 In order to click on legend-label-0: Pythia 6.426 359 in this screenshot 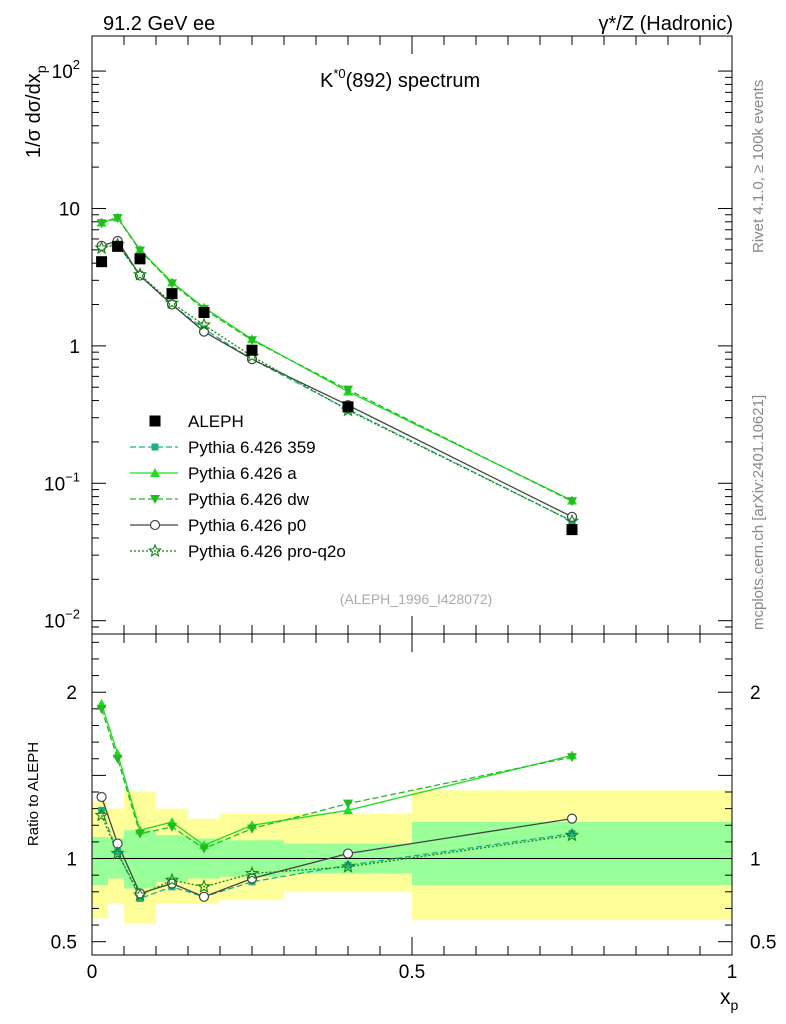, I will do `click(252, 447)`.